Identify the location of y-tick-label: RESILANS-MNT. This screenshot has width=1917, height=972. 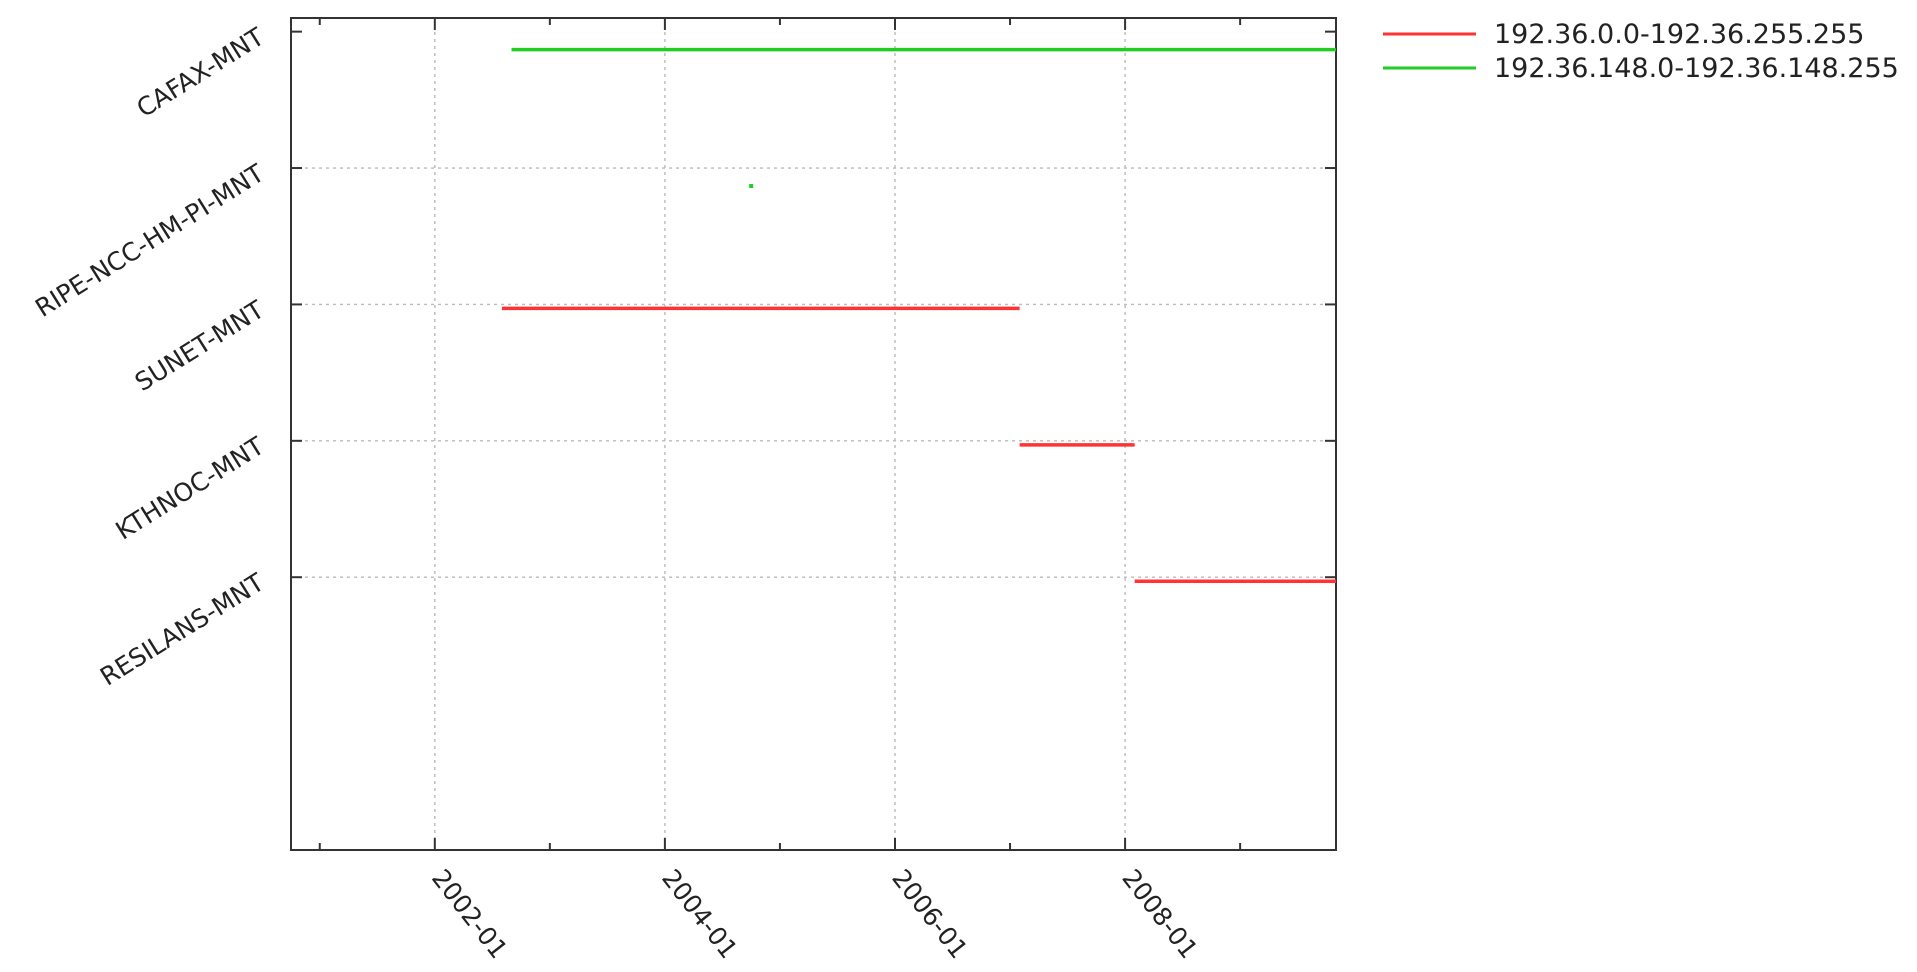
(182, 629).